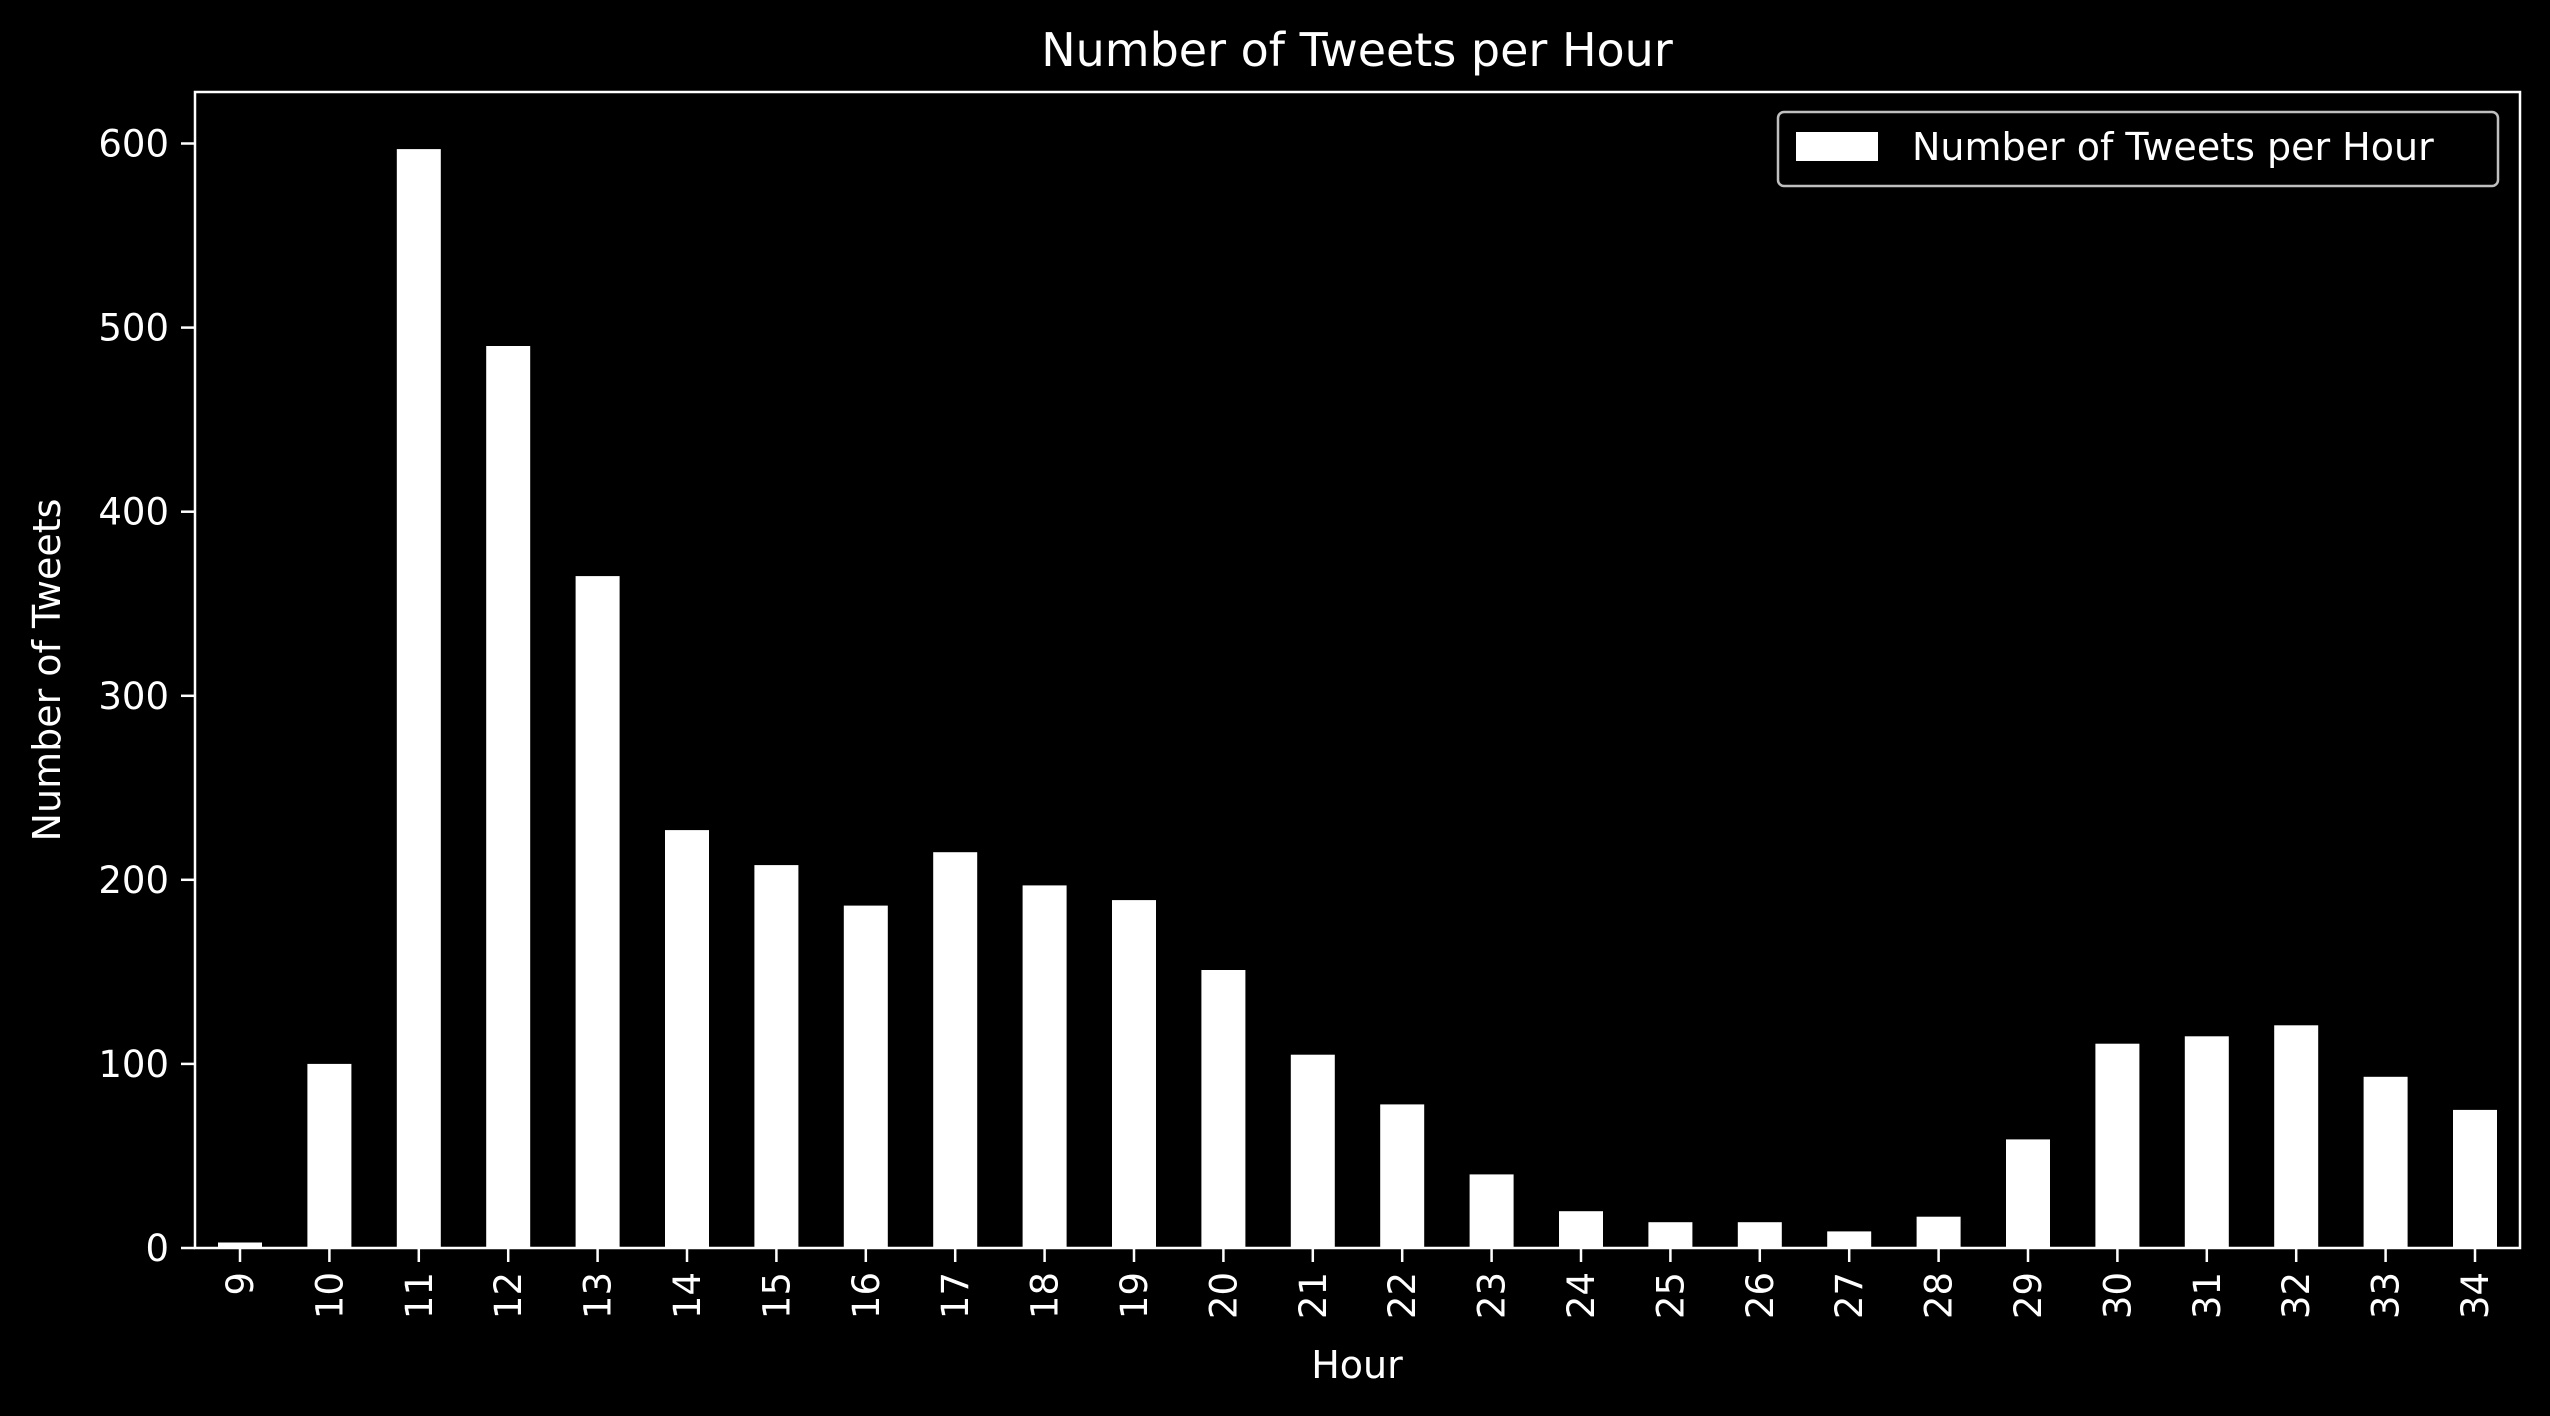 This screenshot has height=1416, width=2550. I want to click on legend-frame, so click(2138, 149).